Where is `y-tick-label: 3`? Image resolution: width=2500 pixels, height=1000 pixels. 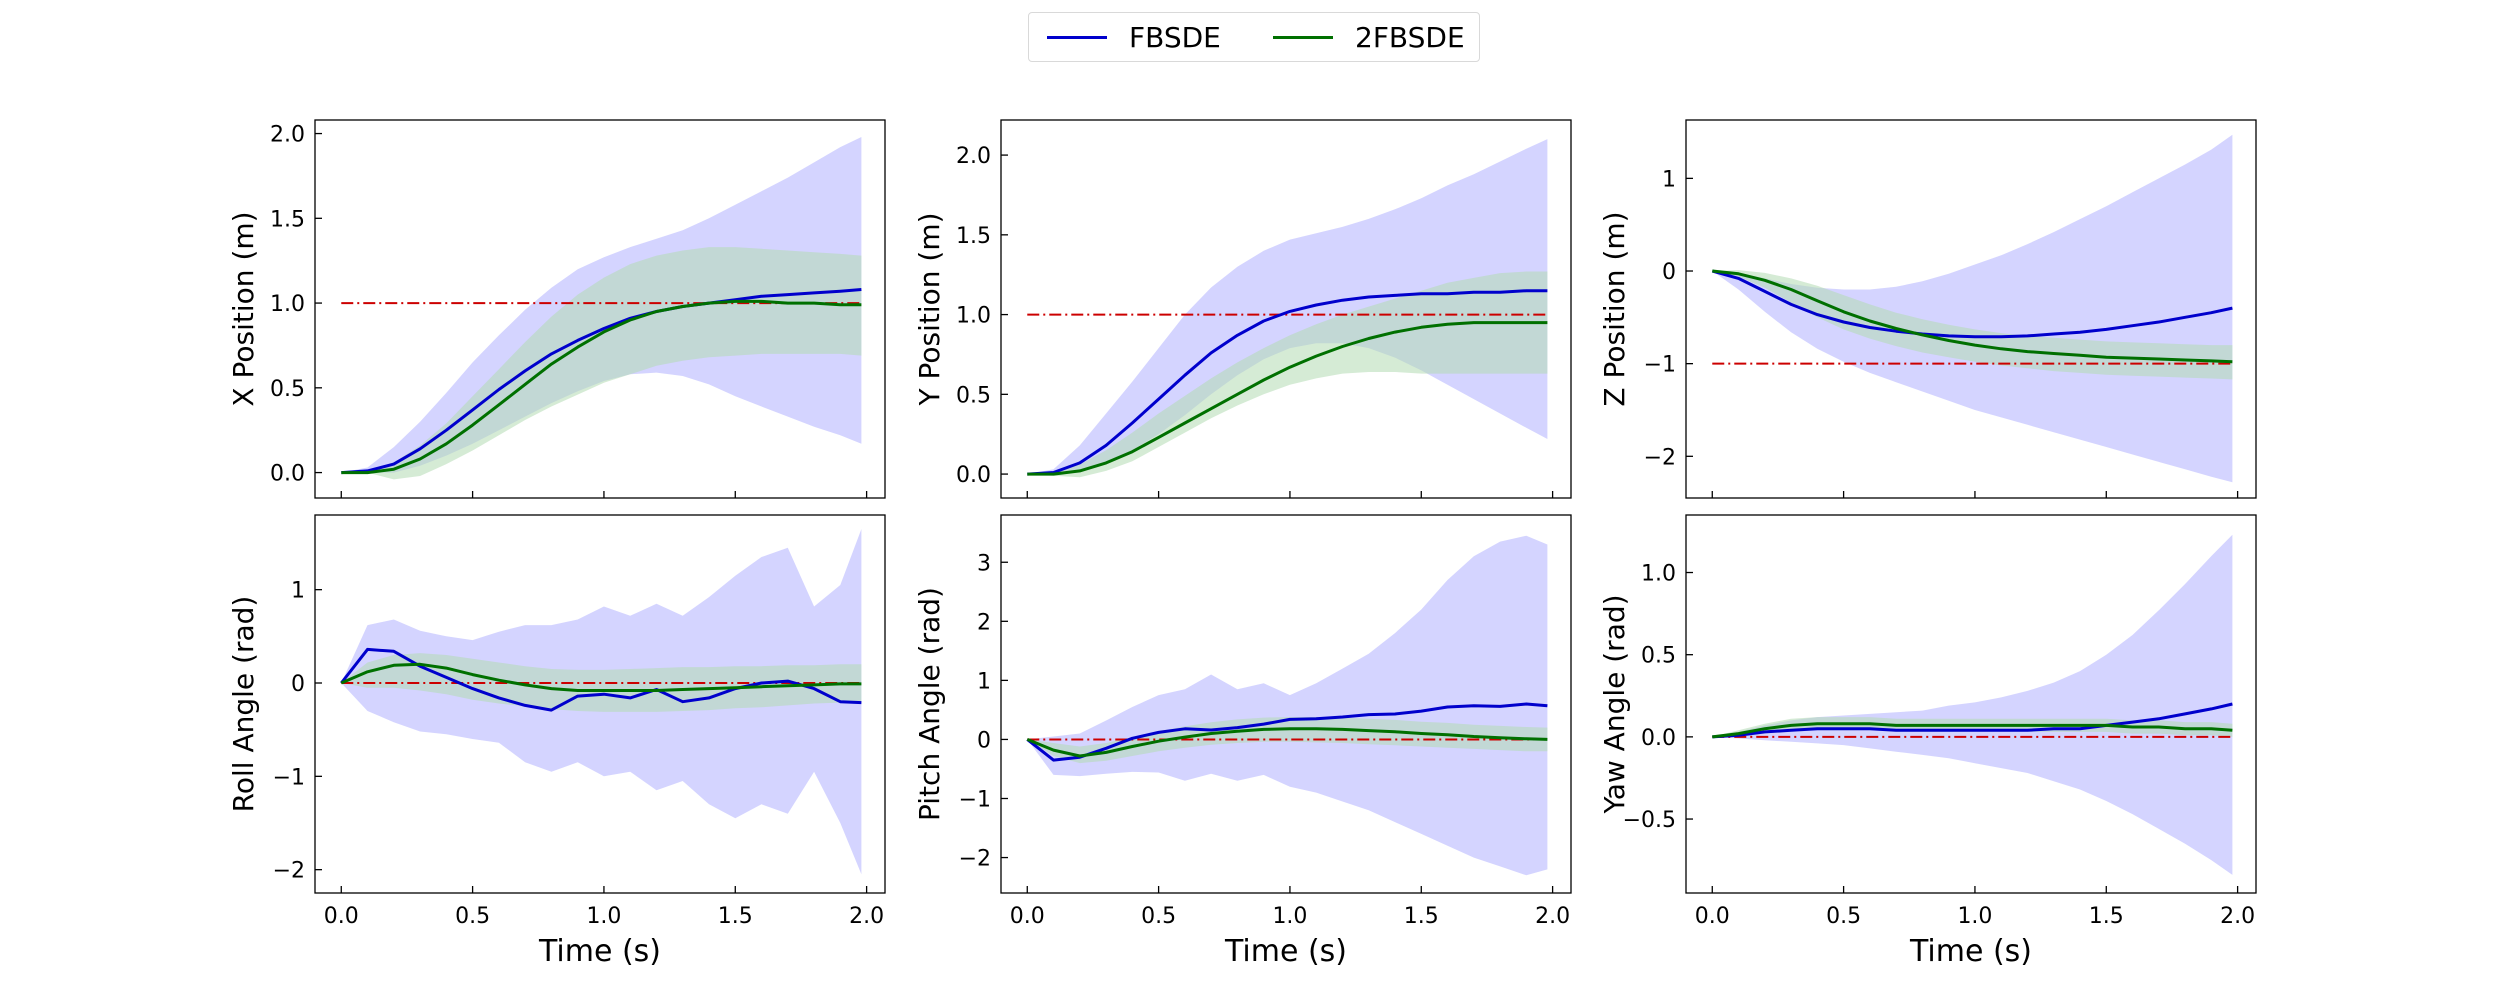 y-tick-label: 3 is located at coordinates (984, 563).